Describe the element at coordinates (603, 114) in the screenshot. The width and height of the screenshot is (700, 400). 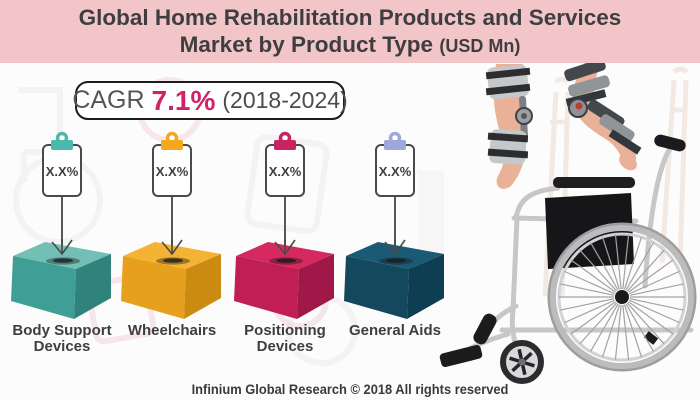
I see `elbow-brace-illustration` at that location.